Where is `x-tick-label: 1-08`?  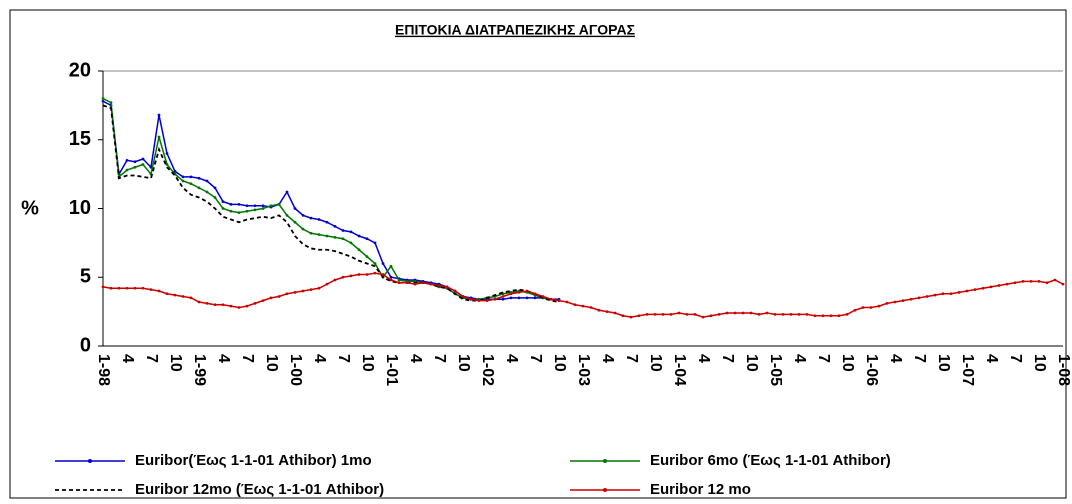
x-tick-label: 1-08 is located at coordinates (1063, 370).